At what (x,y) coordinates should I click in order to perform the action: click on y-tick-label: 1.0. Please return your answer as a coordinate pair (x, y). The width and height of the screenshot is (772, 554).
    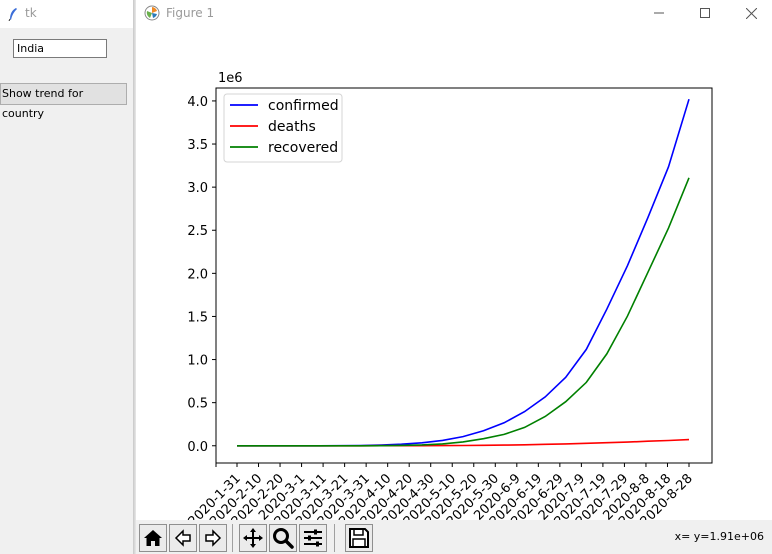
    Looking at the image, I should click on (197, 361).